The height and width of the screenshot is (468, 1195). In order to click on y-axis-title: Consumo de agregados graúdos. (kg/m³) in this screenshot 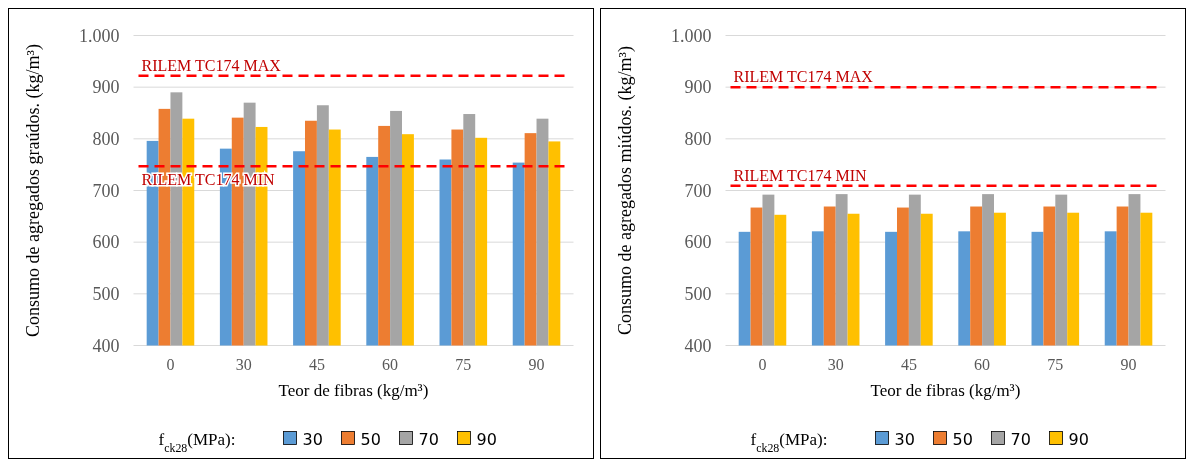, I will do `click(33, 190)`.